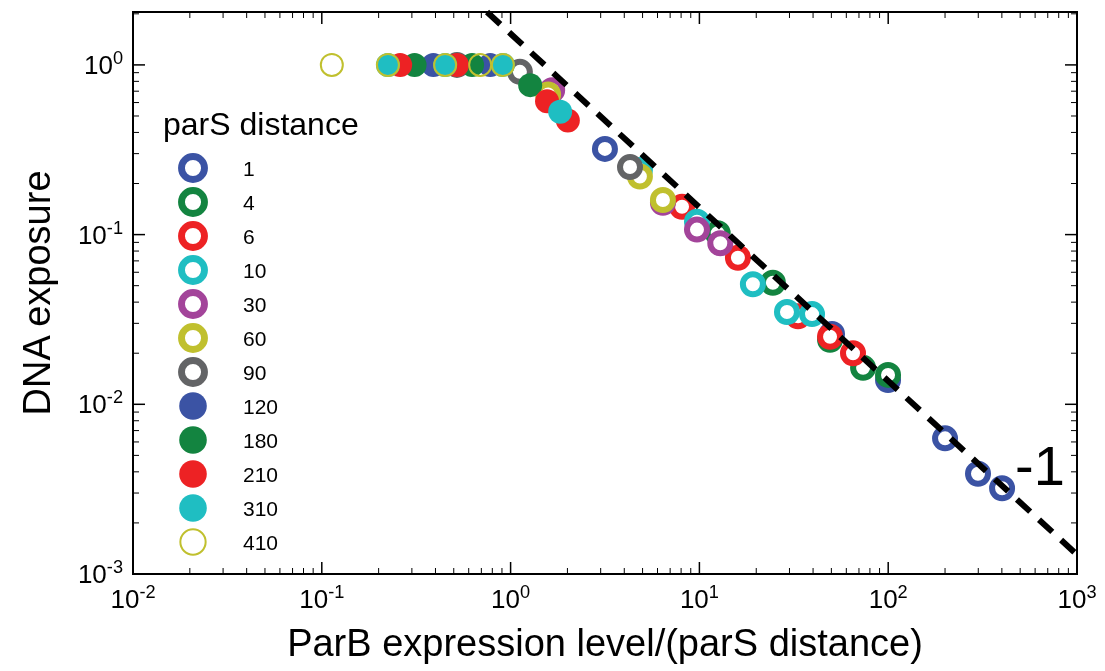 Image resolution: width=1105 pixels, height=671 pixels. I want to click on y-axis-title: DNA exposure, so click(37, 293).